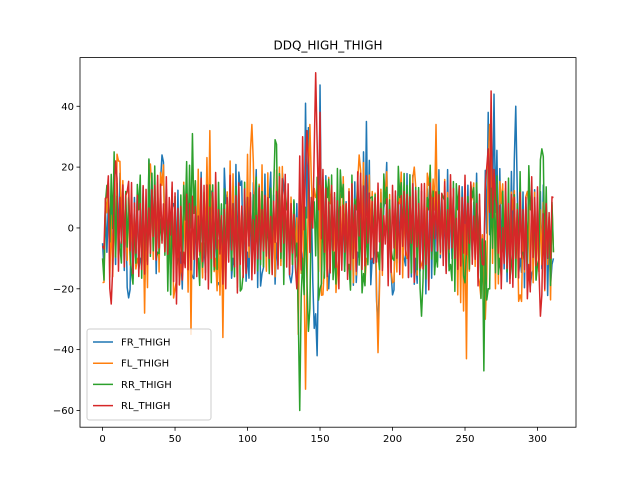 The image size is (640, 480). I want to click on y-tick-label: −40, so click(63, 350).